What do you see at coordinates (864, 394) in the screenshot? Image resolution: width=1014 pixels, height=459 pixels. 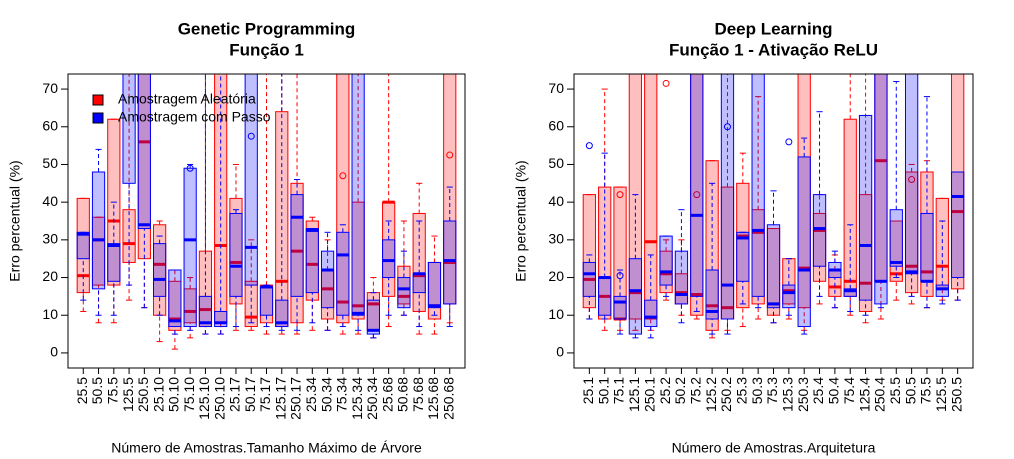 I see `x-tick-label: 125.4` at bounding box center [864, 394].